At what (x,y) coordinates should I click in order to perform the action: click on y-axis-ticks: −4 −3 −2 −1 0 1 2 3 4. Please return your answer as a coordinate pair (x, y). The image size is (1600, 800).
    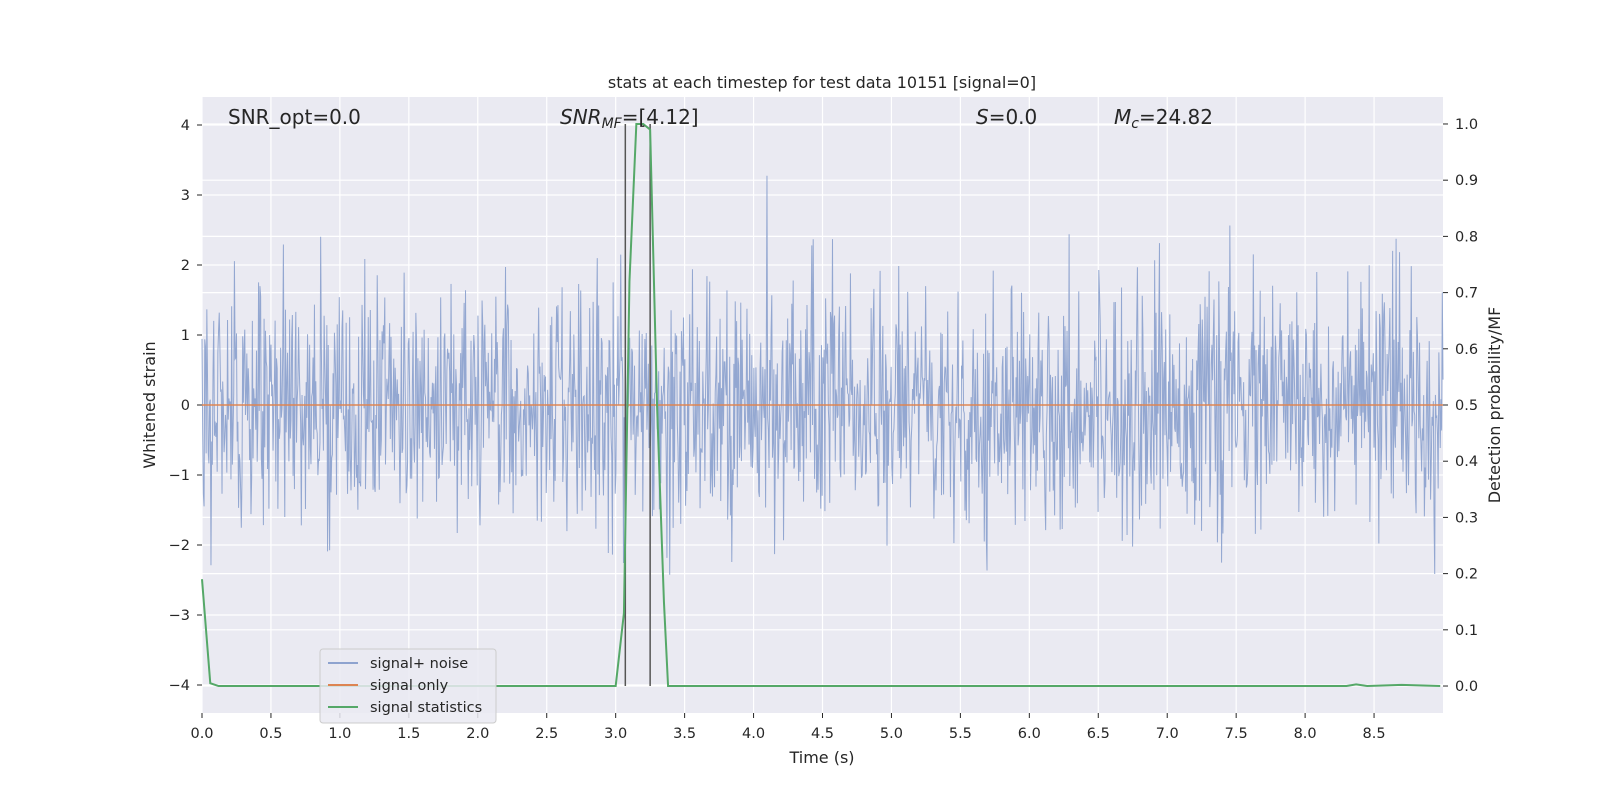
    Looking at the image, I should click on (185, 406).